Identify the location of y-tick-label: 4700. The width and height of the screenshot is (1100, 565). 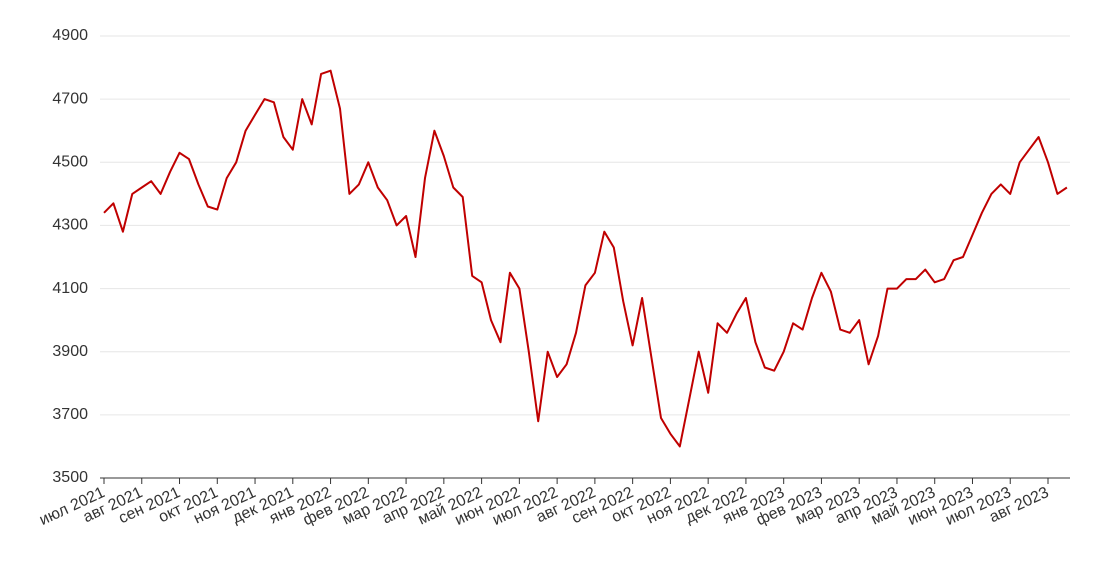
(70, 98).